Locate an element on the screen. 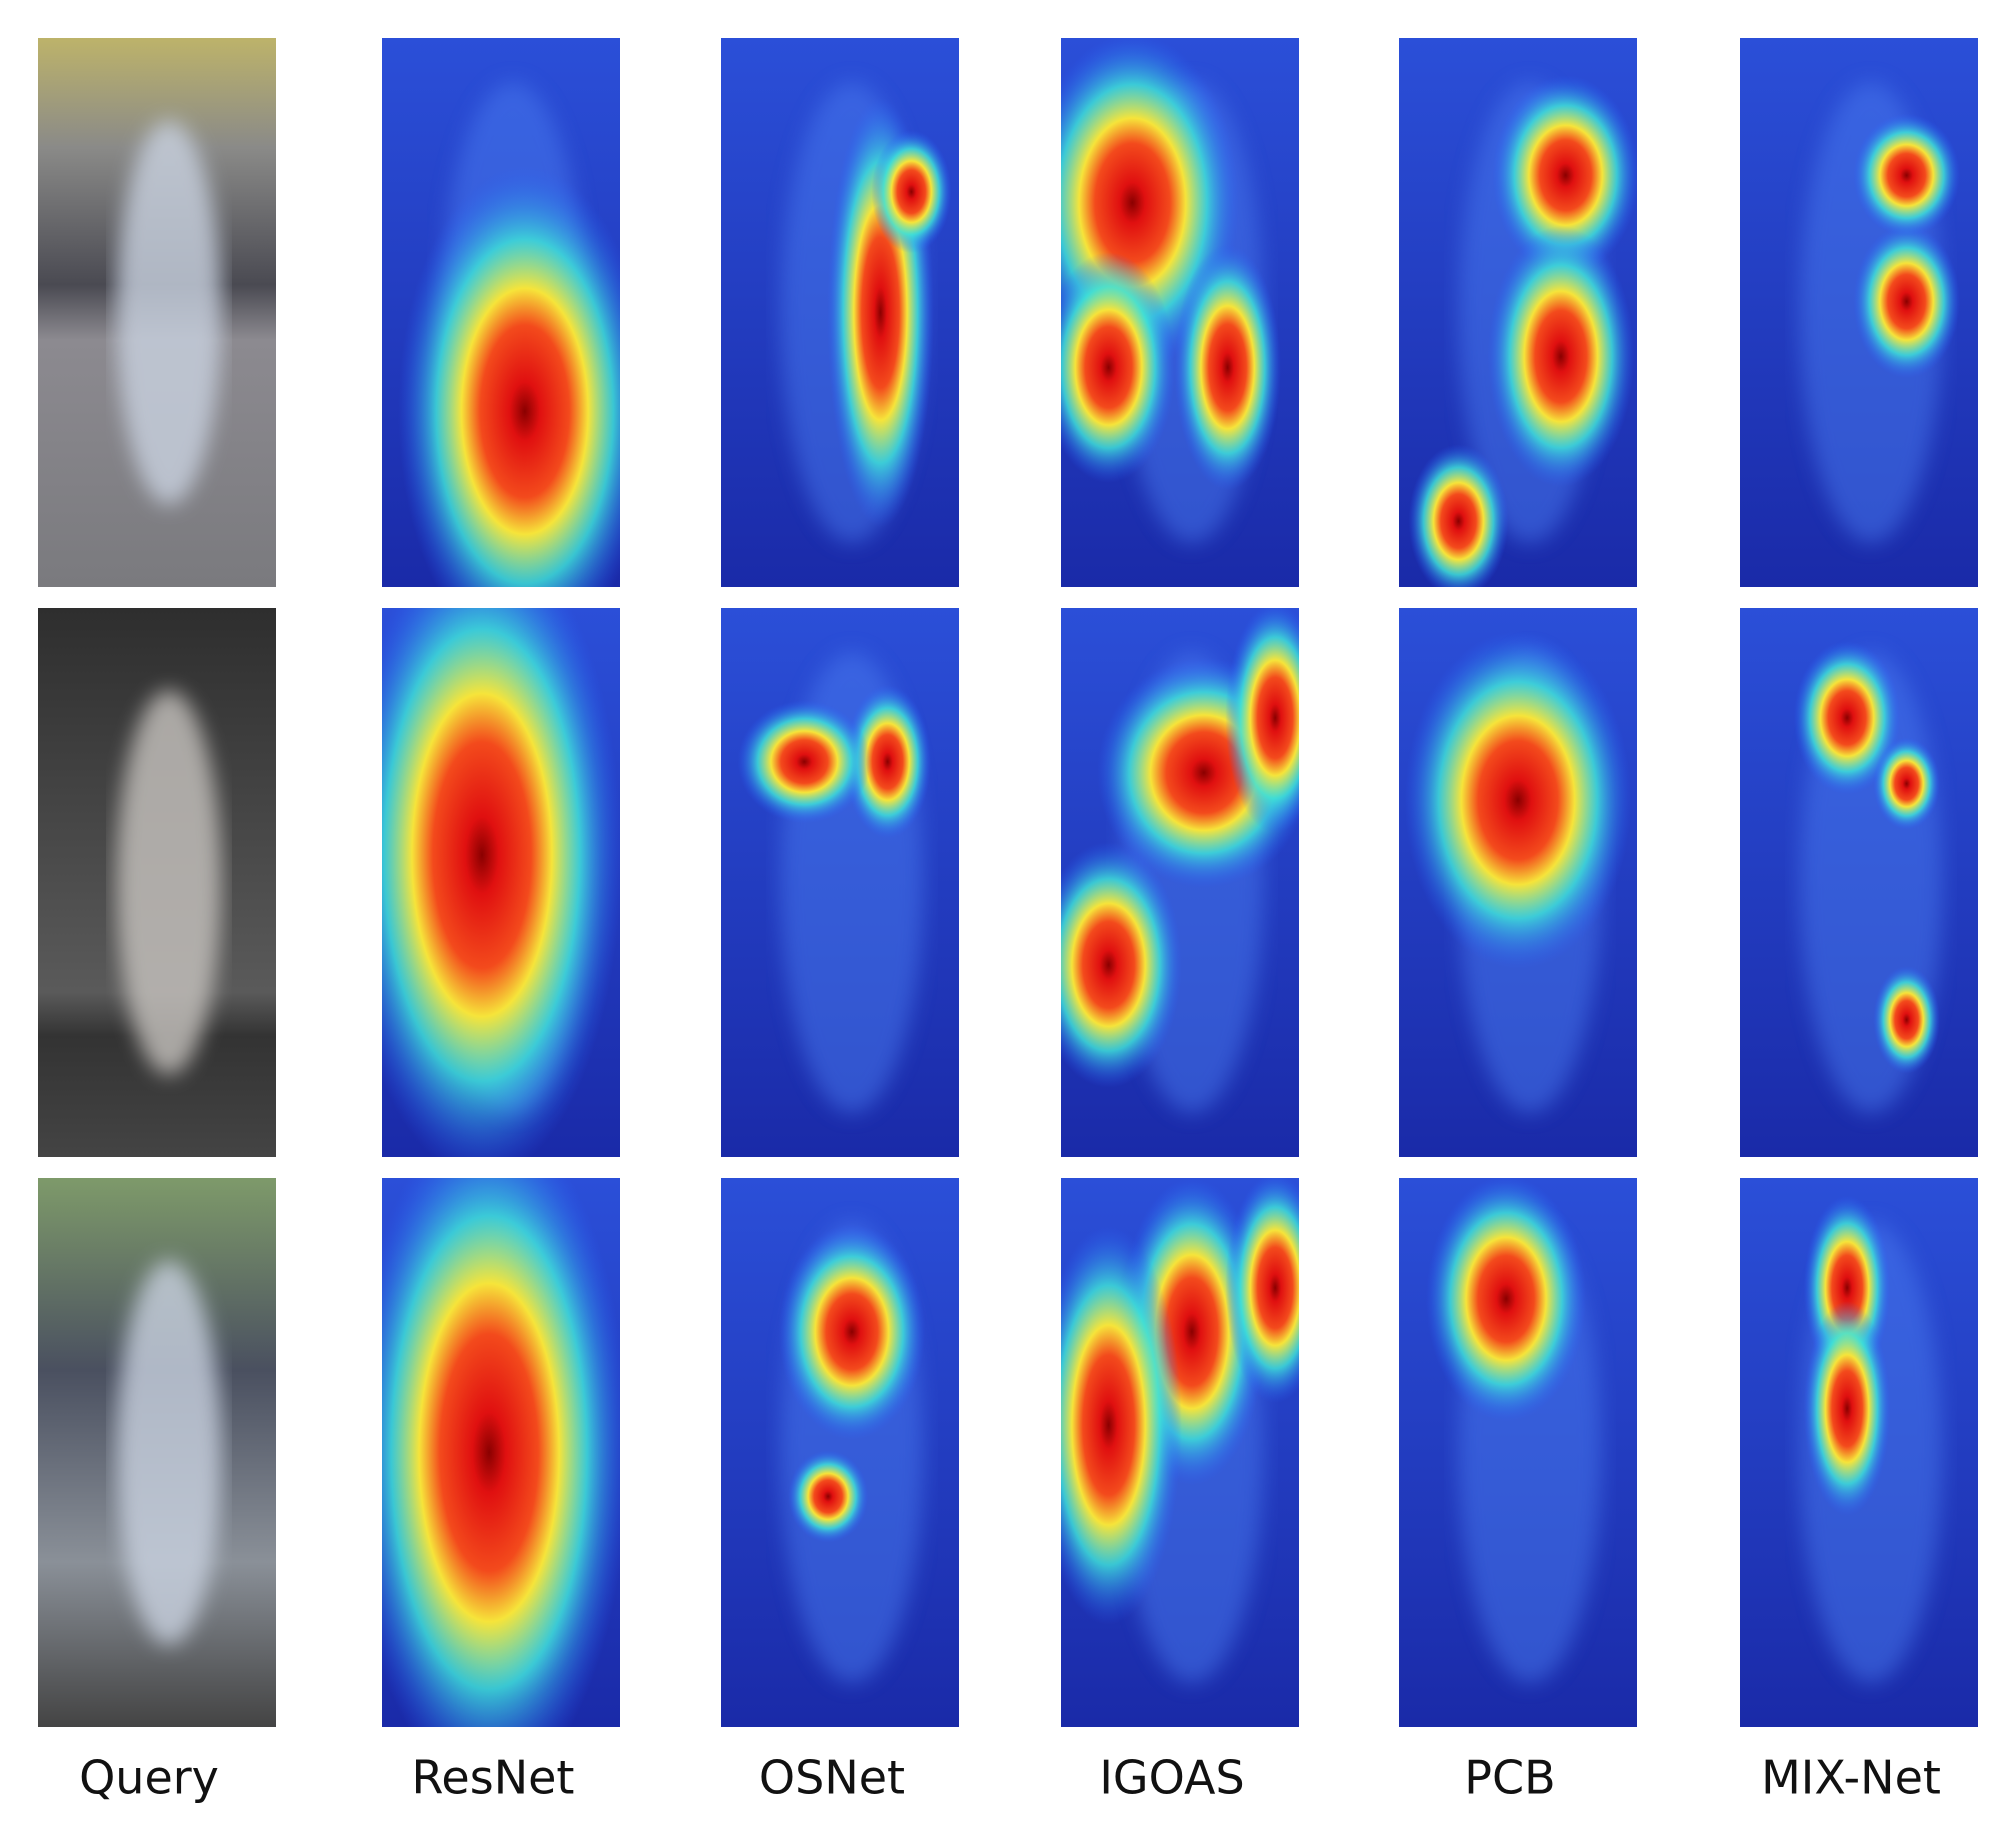 The height and width of the screenshot is (1838, 1999). column-label: PCB is located at coordinates (1509, 1778).